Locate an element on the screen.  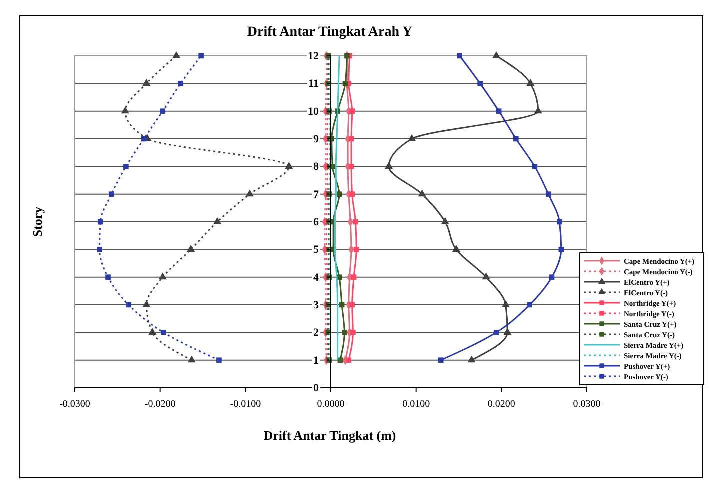
chart-title: Drift Antar Tingkat Arah Y is located at coordinates (330, 32).